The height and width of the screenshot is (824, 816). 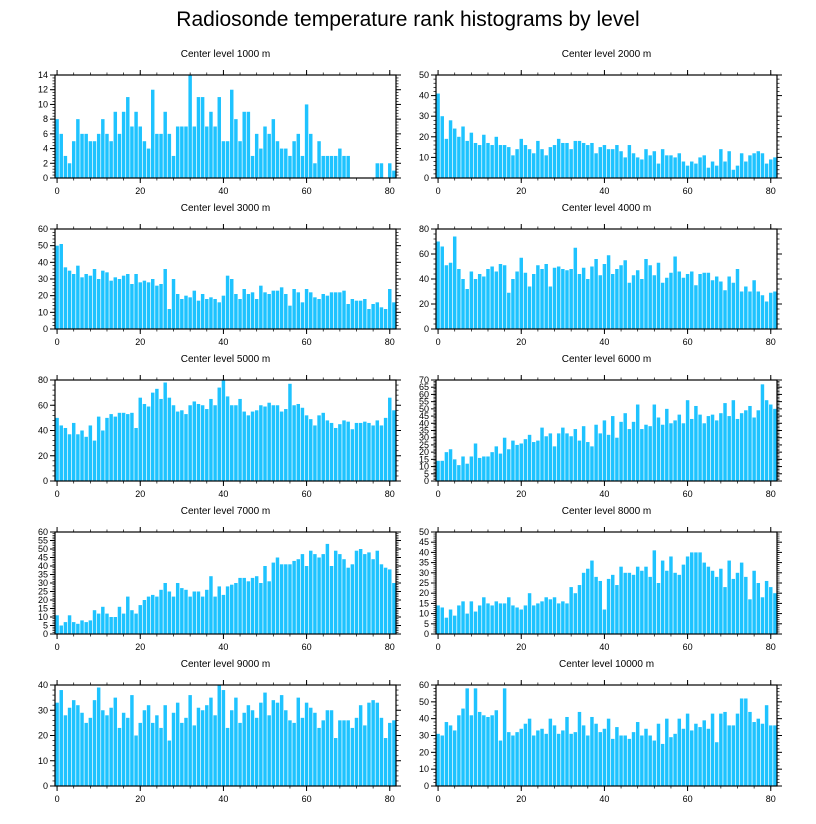 I want to click on y-tick-label: 15, so click(x=424, y=459).